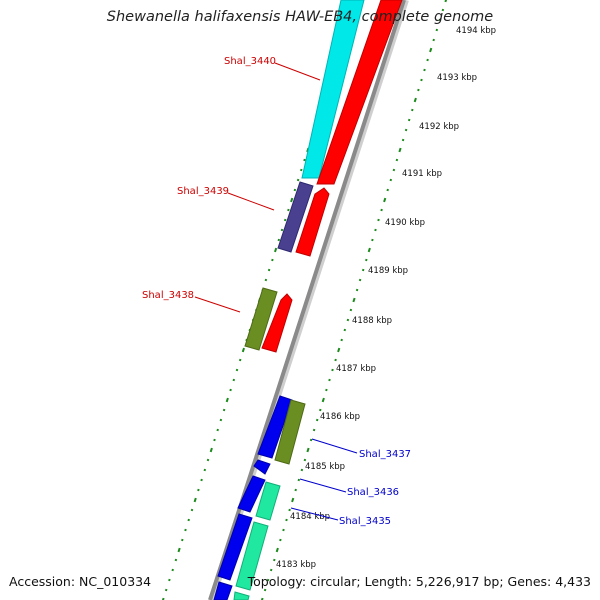 The width and height of the screenshot is (600, 600). What do you see at coordinates (476, 31) in the screenshot?
I see `ruler-label: 4194 kbp` at bounding box center [476, 31].